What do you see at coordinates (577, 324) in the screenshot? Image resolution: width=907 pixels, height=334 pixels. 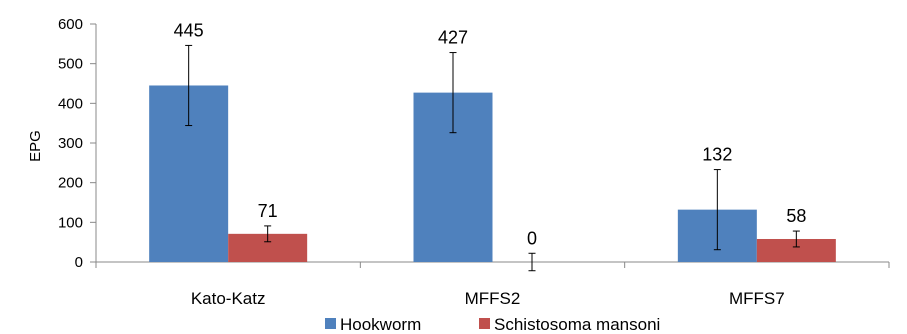 I see `legend-label: Schistosoma mansoni` at bounding box center [577, 324].